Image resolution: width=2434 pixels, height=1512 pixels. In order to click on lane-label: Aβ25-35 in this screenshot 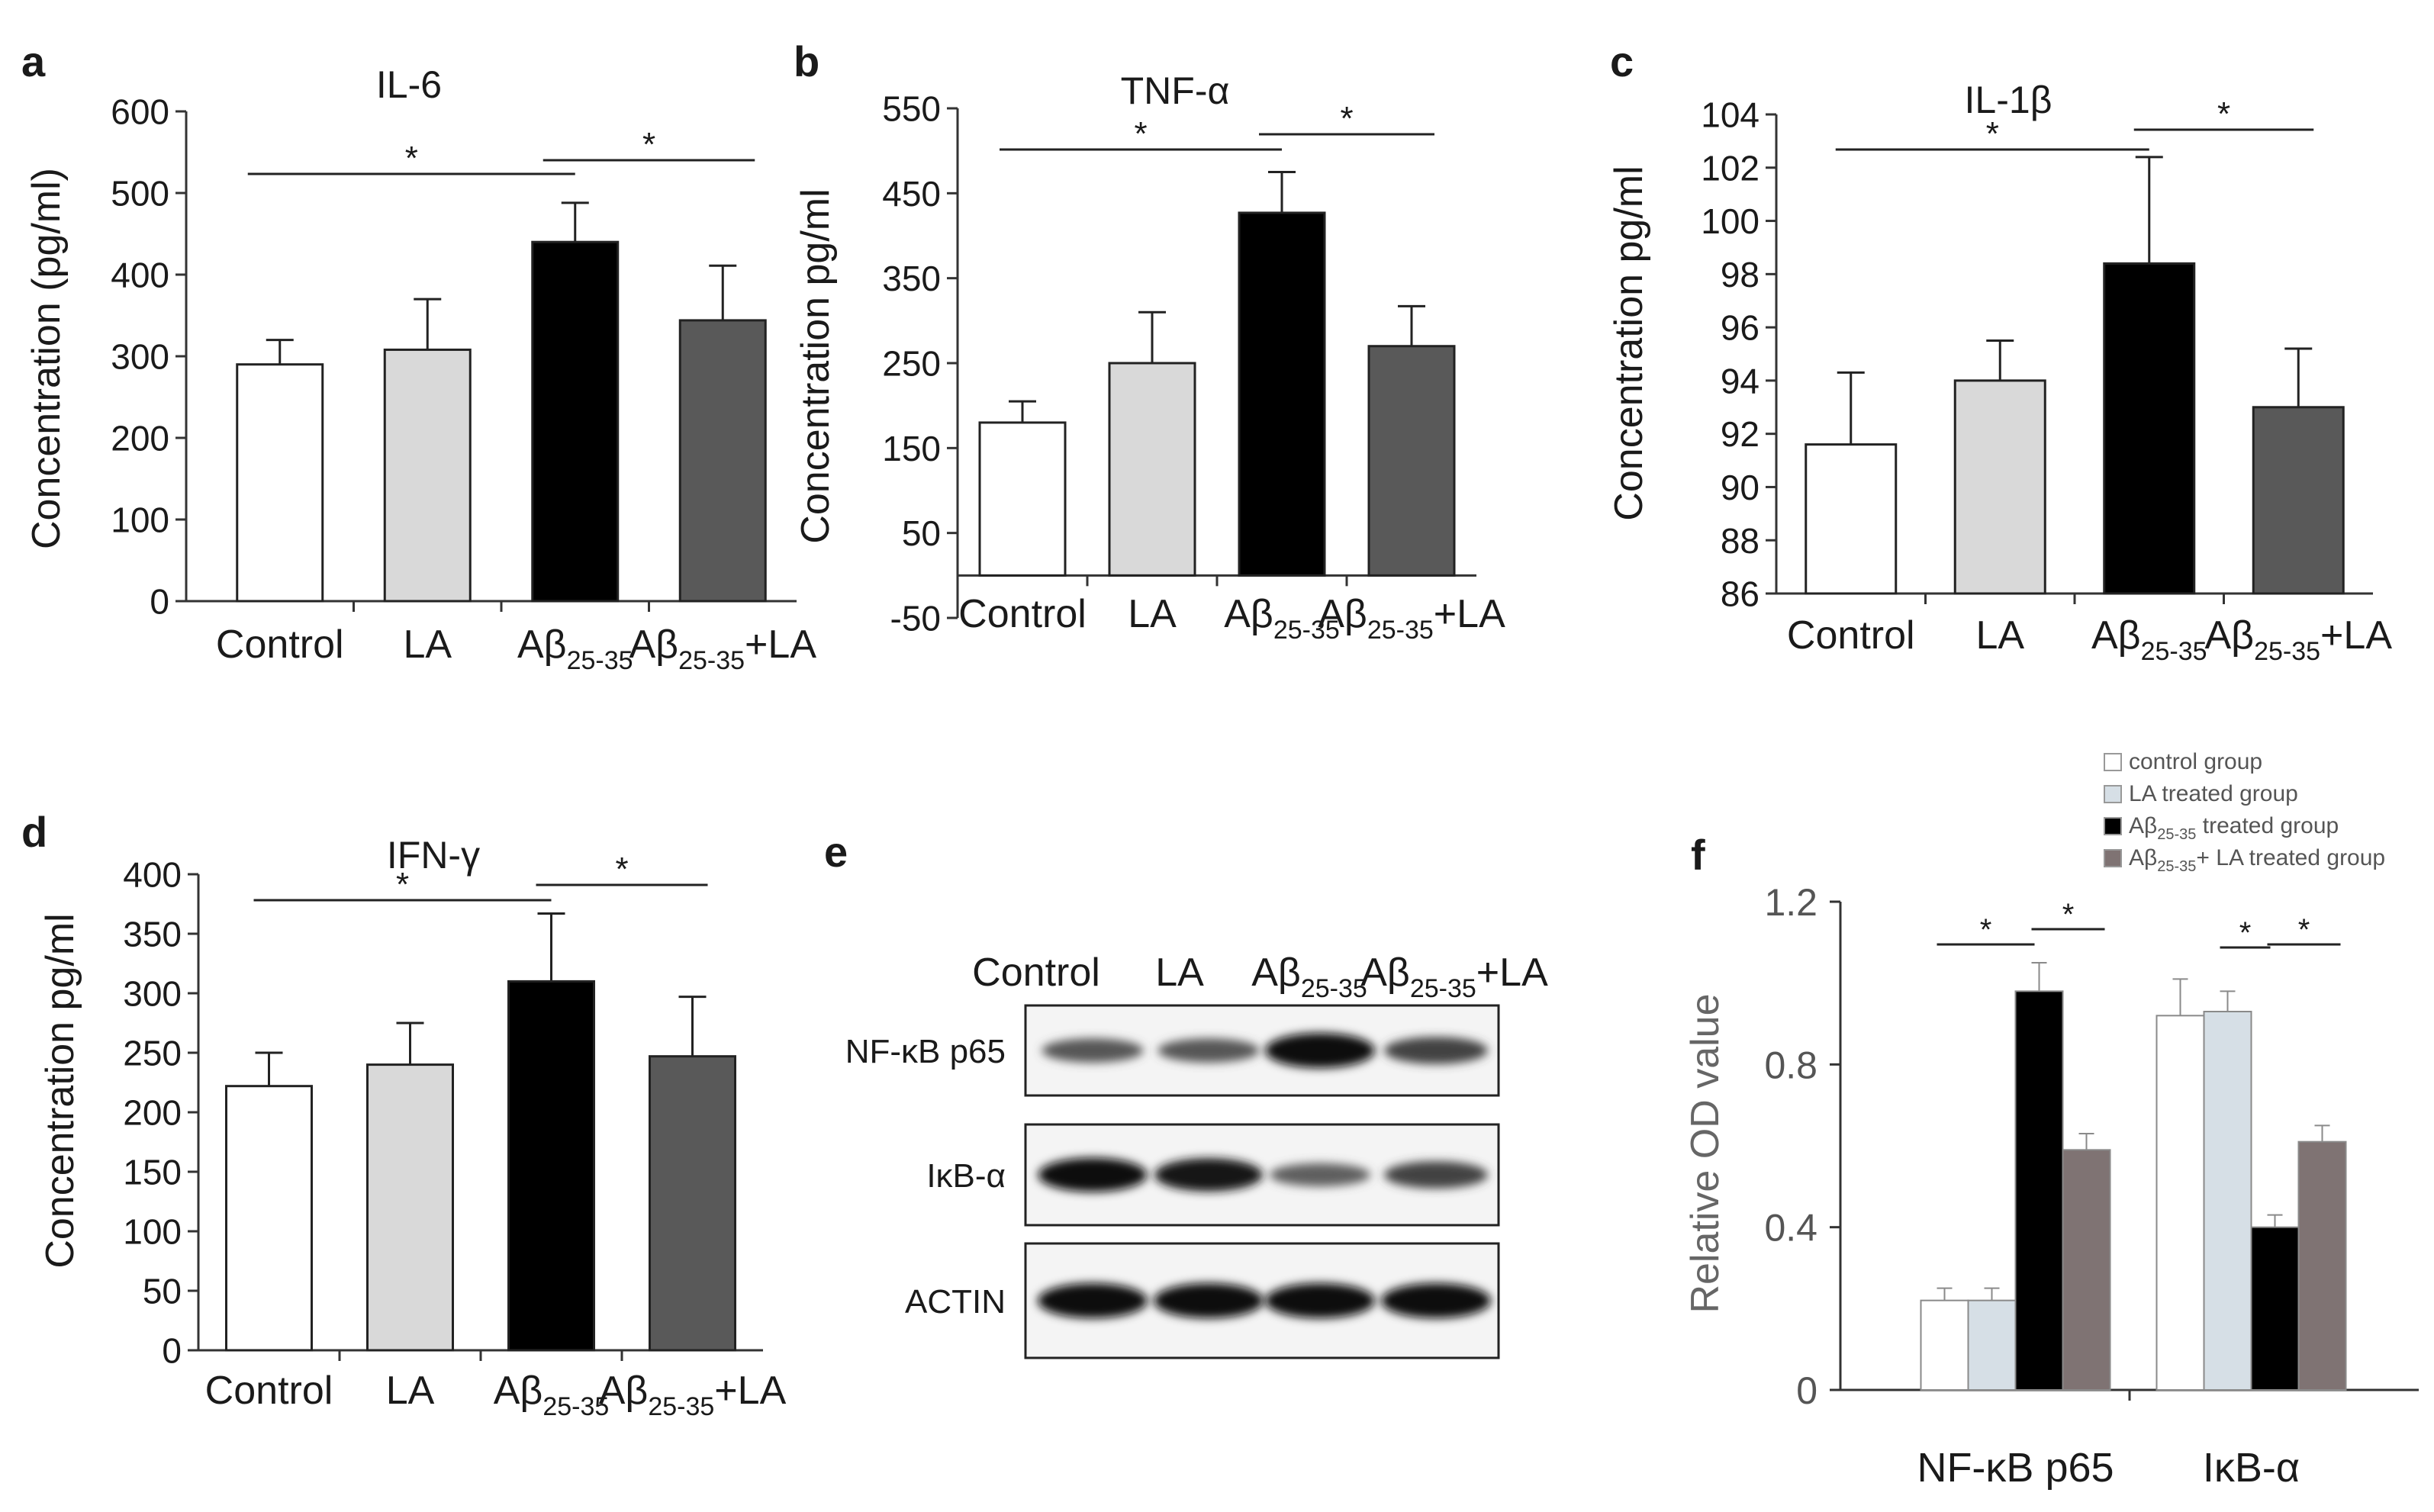, I will do `click(1309, 977)`.